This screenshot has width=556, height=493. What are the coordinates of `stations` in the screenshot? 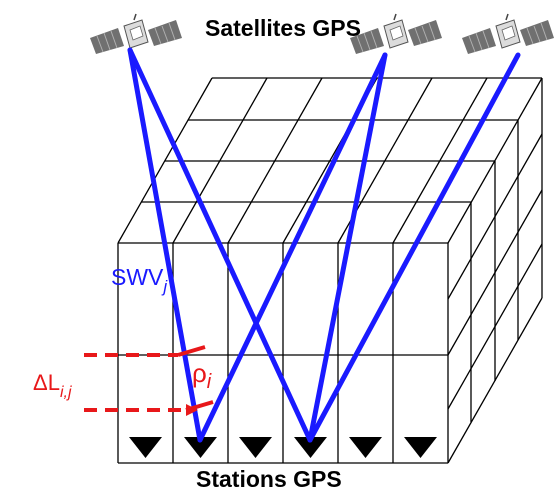 It's located at (283, 447).